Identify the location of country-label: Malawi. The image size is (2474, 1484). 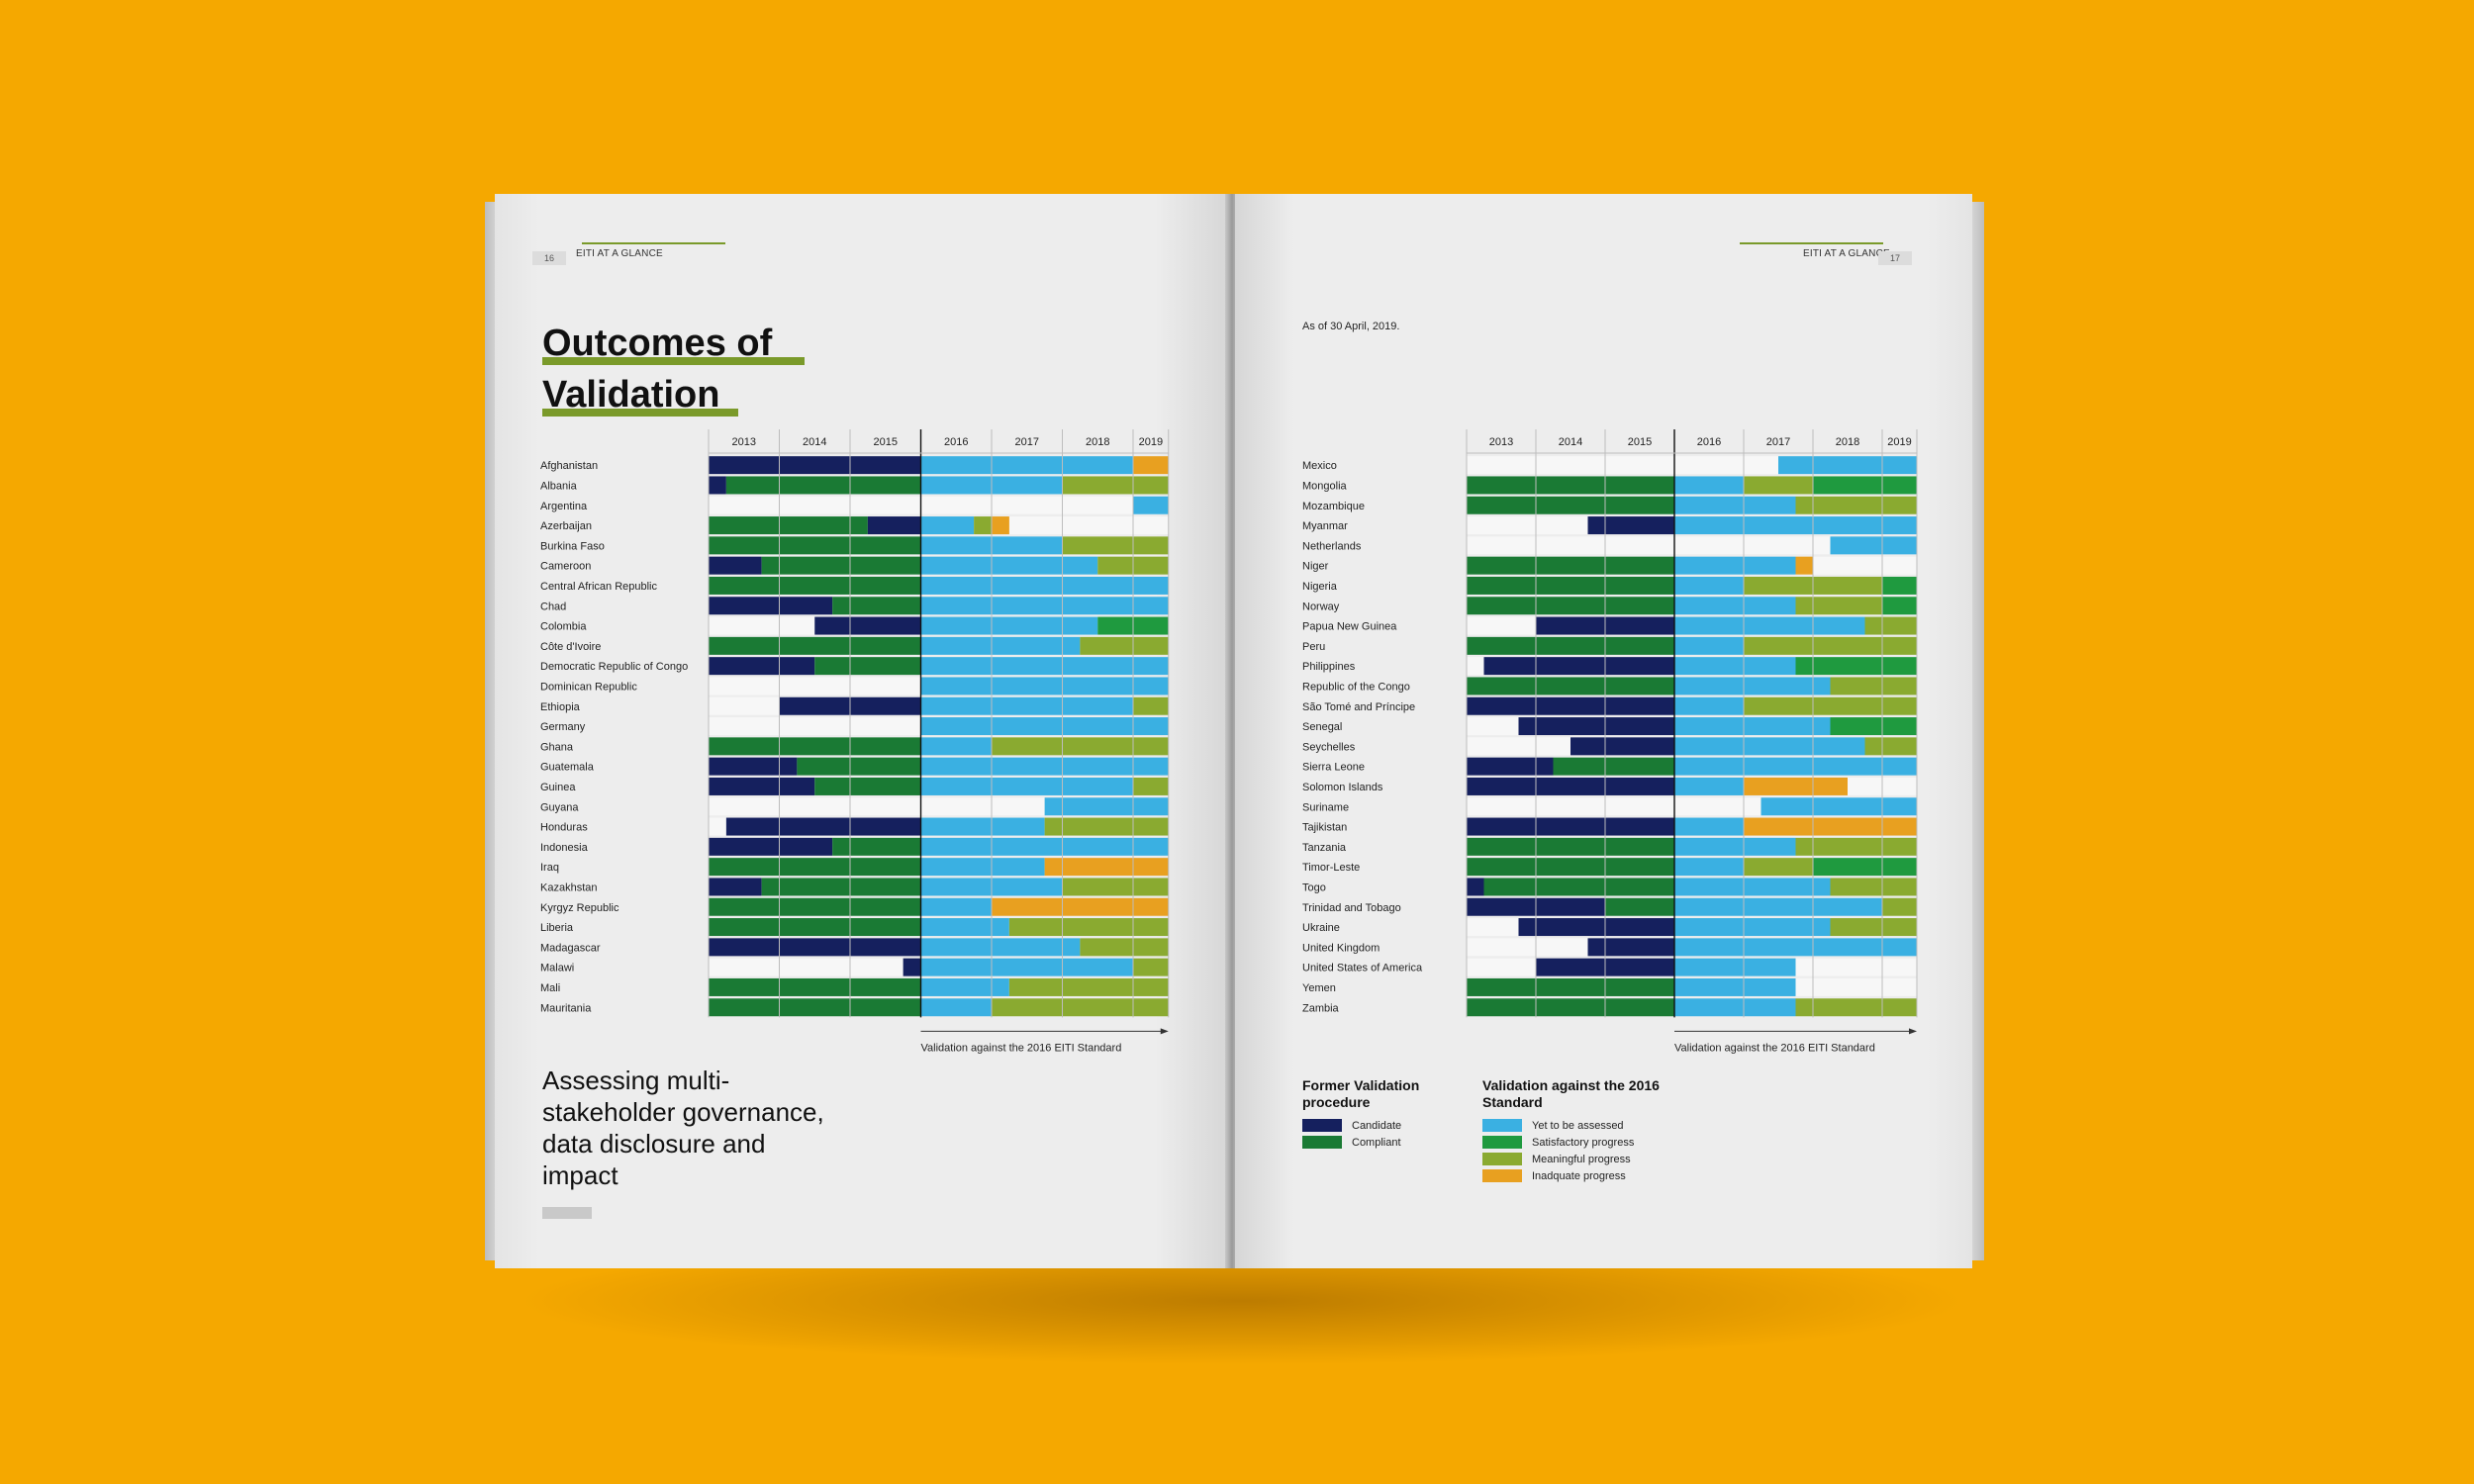
(557, 968).